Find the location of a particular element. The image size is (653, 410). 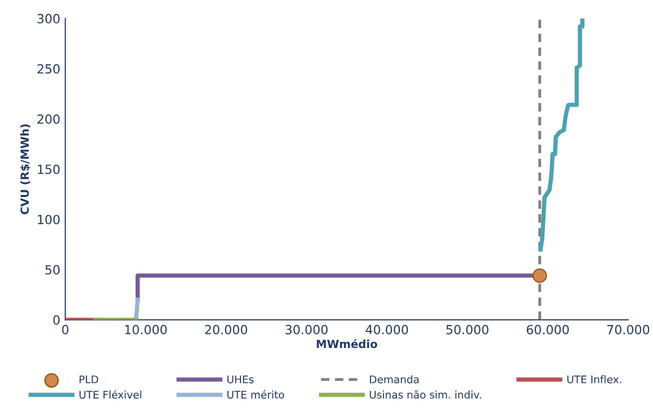

legend-label: PLD is located at coordinates (89, 380).